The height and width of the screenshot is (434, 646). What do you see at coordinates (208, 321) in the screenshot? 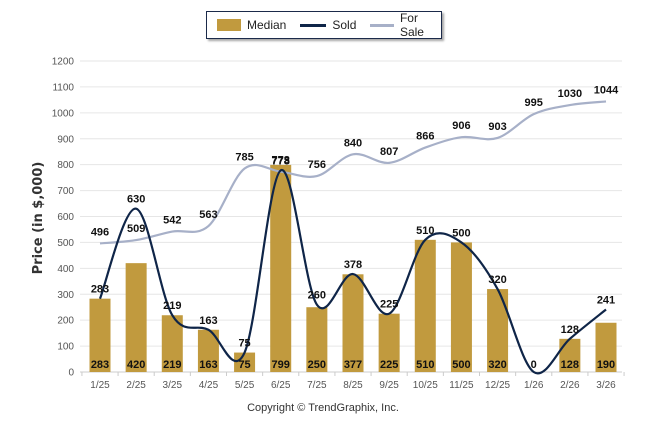
I see `sold-value-label: 163` at bounding box center [208, 321].